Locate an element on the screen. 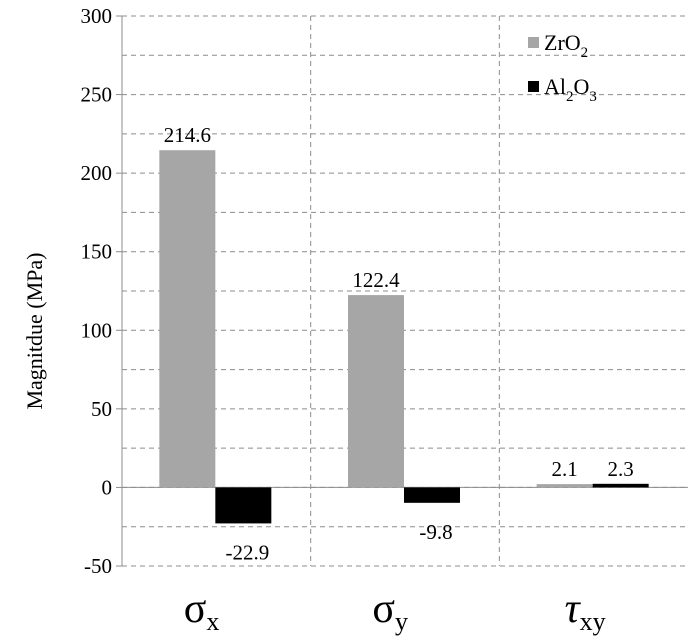 This screenshot has height=641, width=690. x-tick-label: τ xy is located at coordinates (585, 611).